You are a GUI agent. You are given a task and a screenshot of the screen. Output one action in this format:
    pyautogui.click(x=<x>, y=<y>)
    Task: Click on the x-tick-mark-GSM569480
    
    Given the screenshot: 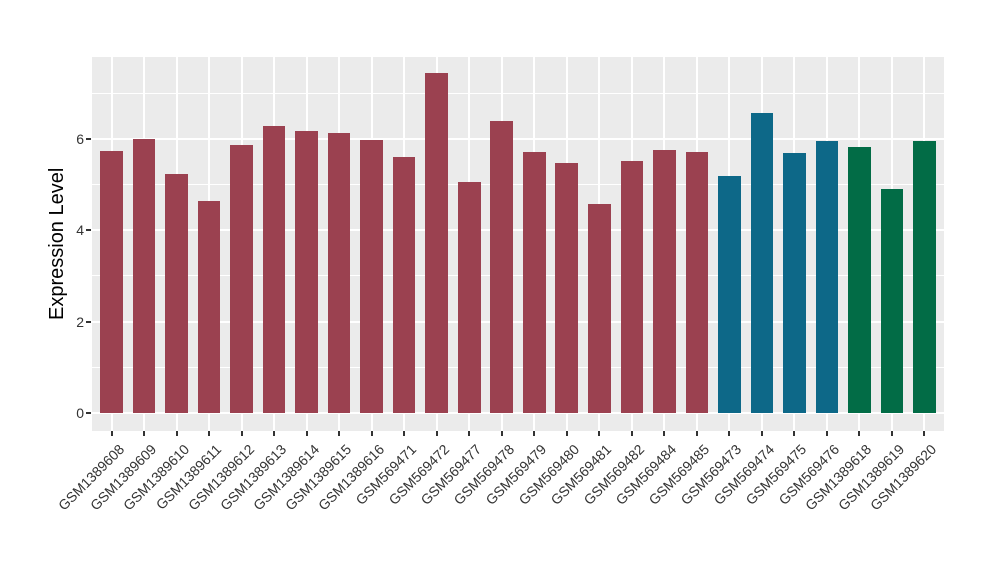 What is the action you would take?
    pyautogui.click(x=566, y=433)
    